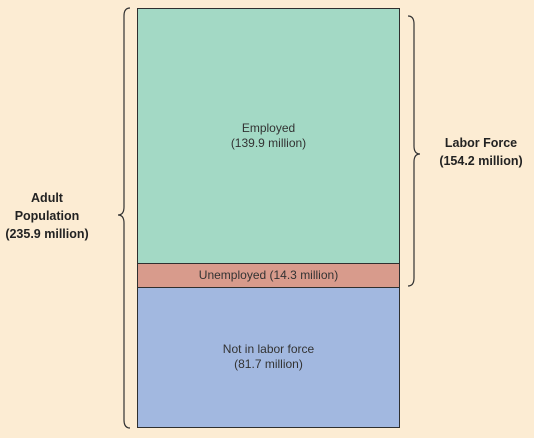 This screenshot has width=534, height=438. I want to click on adult-population-line1: Adult, so click(47, 198).